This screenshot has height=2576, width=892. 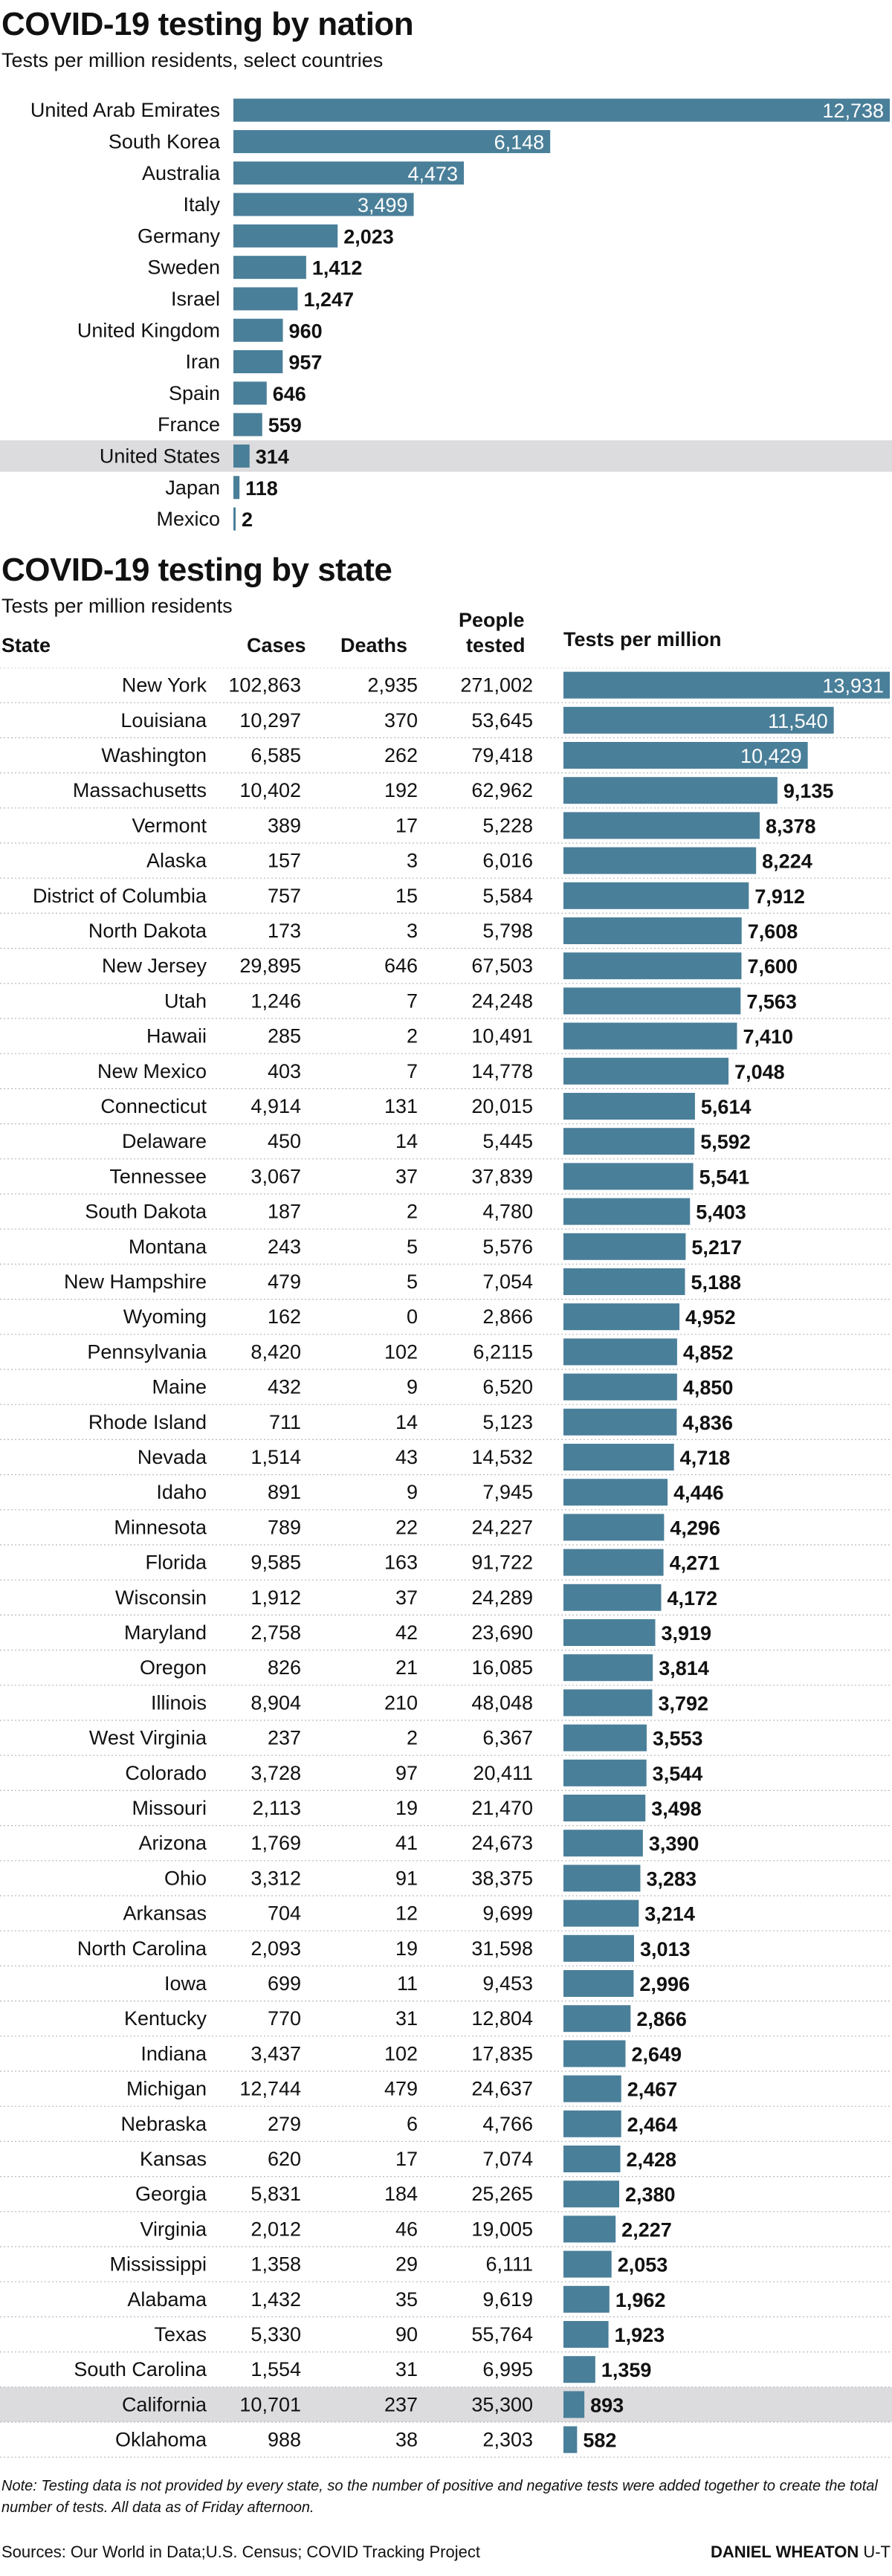 I want to click on tests-per-million-label: 3,390, so click(x=674, y=1844).